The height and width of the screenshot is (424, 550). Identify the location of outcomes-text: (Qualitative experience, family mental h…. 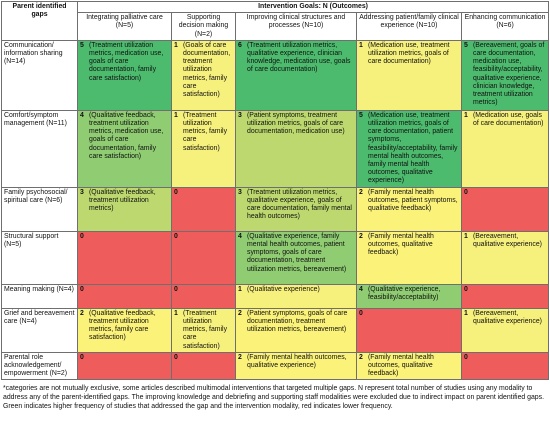
(297, 252).